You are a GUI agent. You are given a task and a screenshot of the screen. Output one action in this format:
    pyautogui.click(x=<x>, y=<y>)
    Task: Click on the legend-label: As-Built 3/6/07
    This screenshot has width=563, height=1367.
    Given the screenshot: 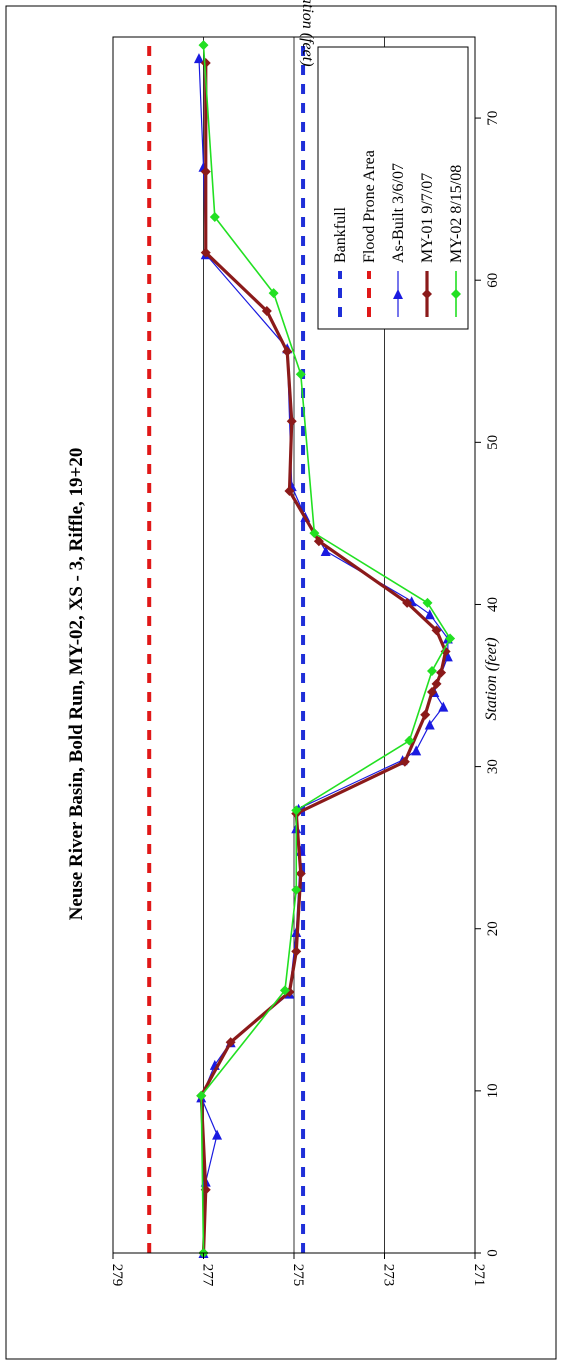 What is the action you would take?
    pyautogui.click(x=398, y=213)
    